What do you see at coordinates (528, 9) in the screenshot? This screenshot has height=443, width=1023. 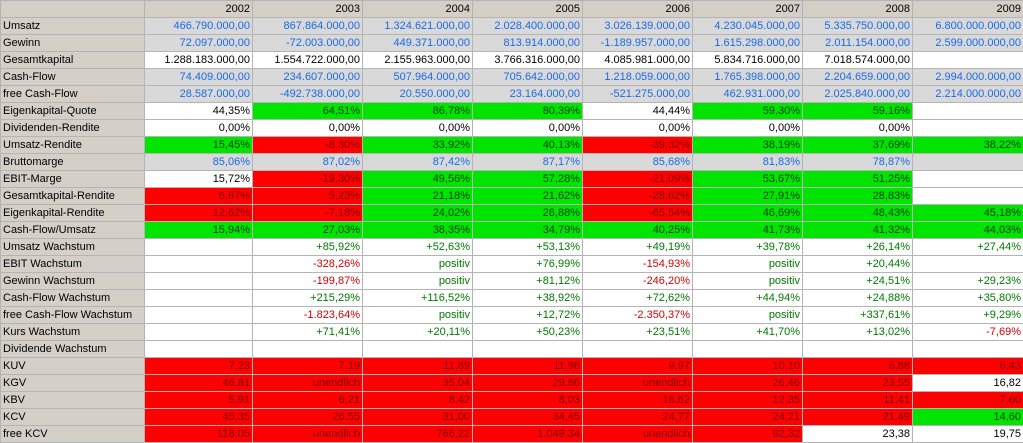 I see `year-header-2005: 2005` at bounding box center [528, 9].